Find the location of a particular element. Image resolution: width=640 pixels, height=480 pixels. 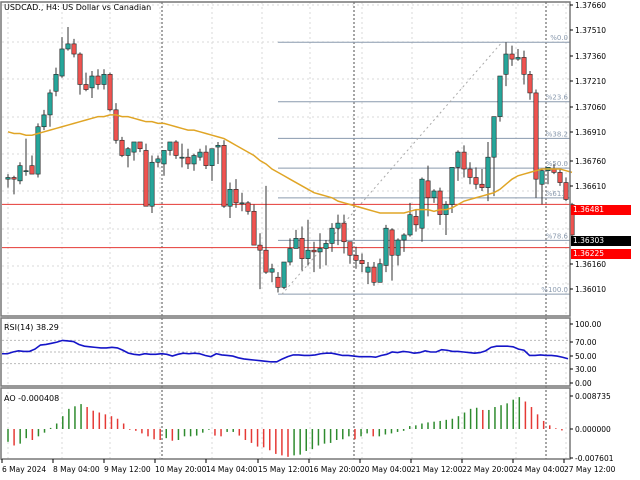

time-tick-label: 16 May 20:00 is located at coordinates (335, 469).